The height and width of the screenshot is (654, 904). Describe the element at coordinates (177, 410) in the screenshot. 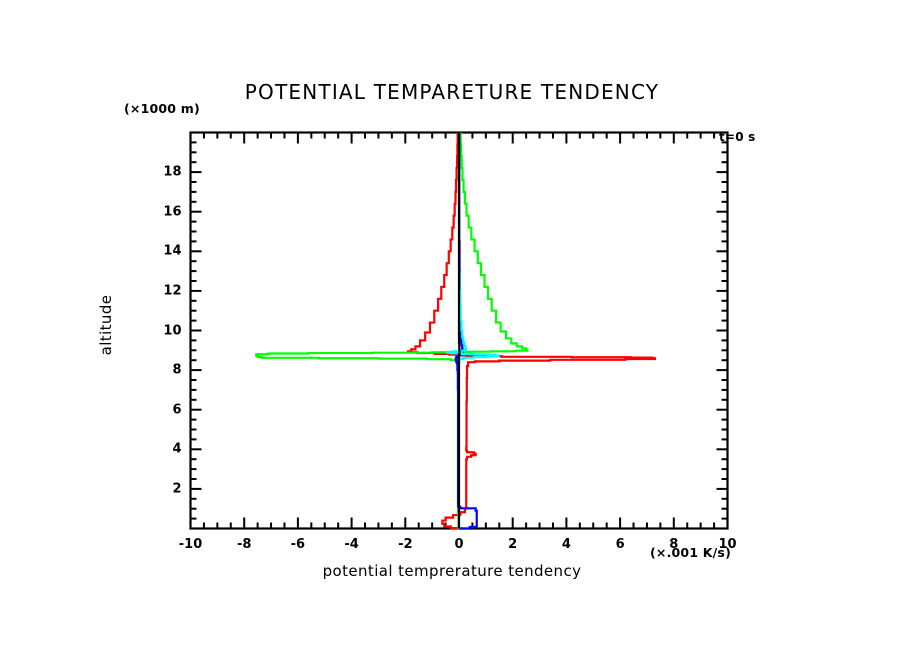

I see `y-tick-label: 6` at that location.